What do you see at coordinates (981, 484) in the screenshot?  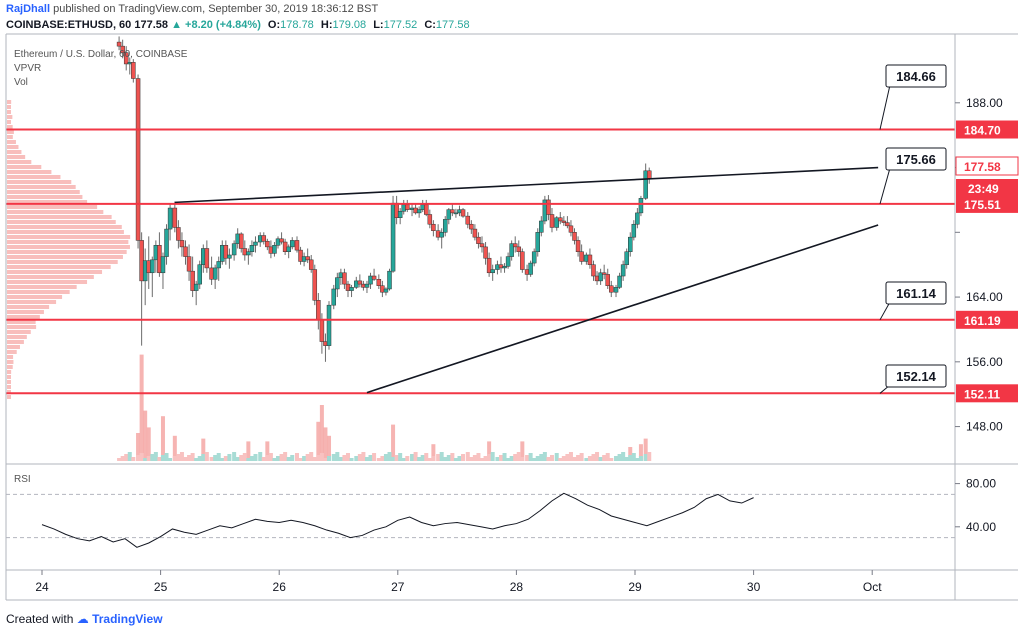 I see `rsi-tick-label: 80.00` at bounding box center [981, 484].